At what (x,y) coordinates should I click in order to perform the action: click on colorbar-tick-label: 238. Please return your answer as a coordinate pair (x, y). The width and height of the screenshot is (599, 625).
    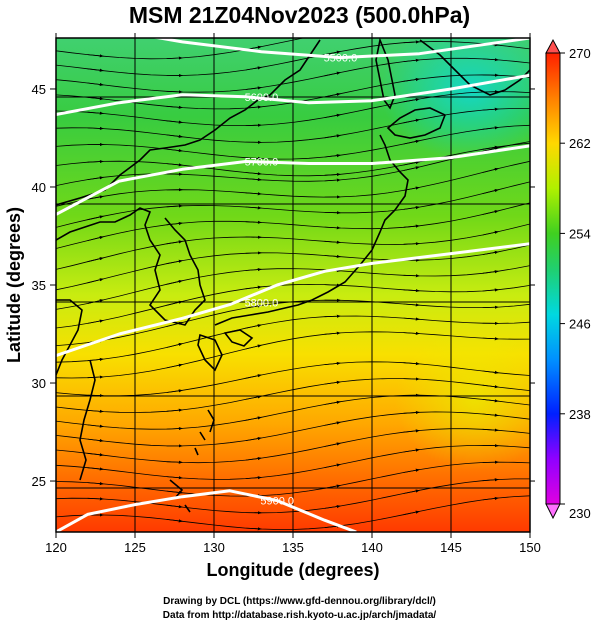
    Looking at the image, I should click on (580, 414).